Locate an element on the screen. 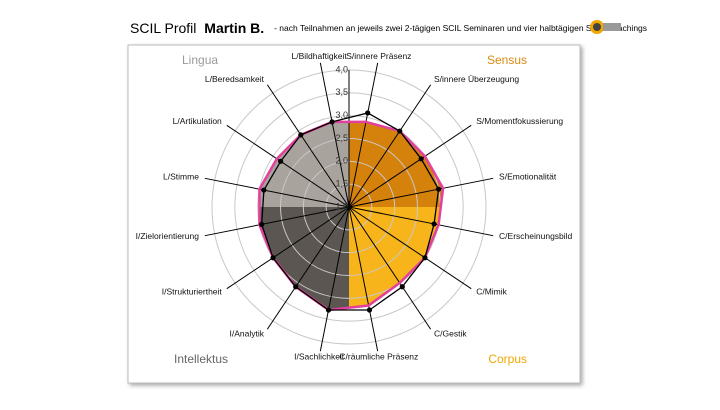 Image resolution: width=720 pixels, height=410 pixels. category-label: S/innere Präsenz is located at coordinates (378, 56).